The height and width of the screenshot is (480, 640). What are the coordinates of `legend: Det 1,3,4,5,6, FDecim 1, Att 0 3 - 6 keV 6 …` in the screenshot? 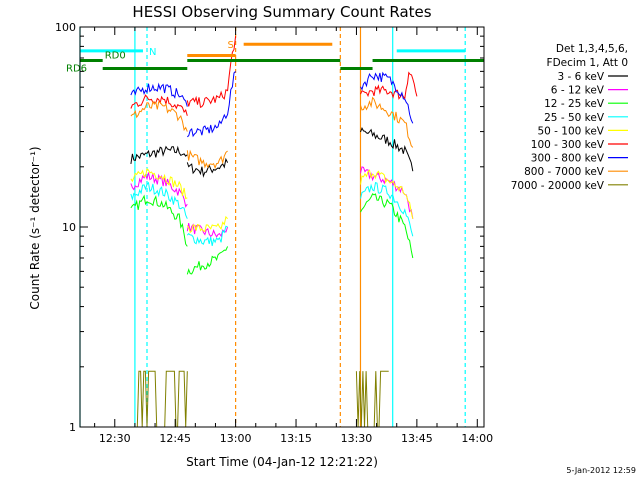 It's located at (569, 117).